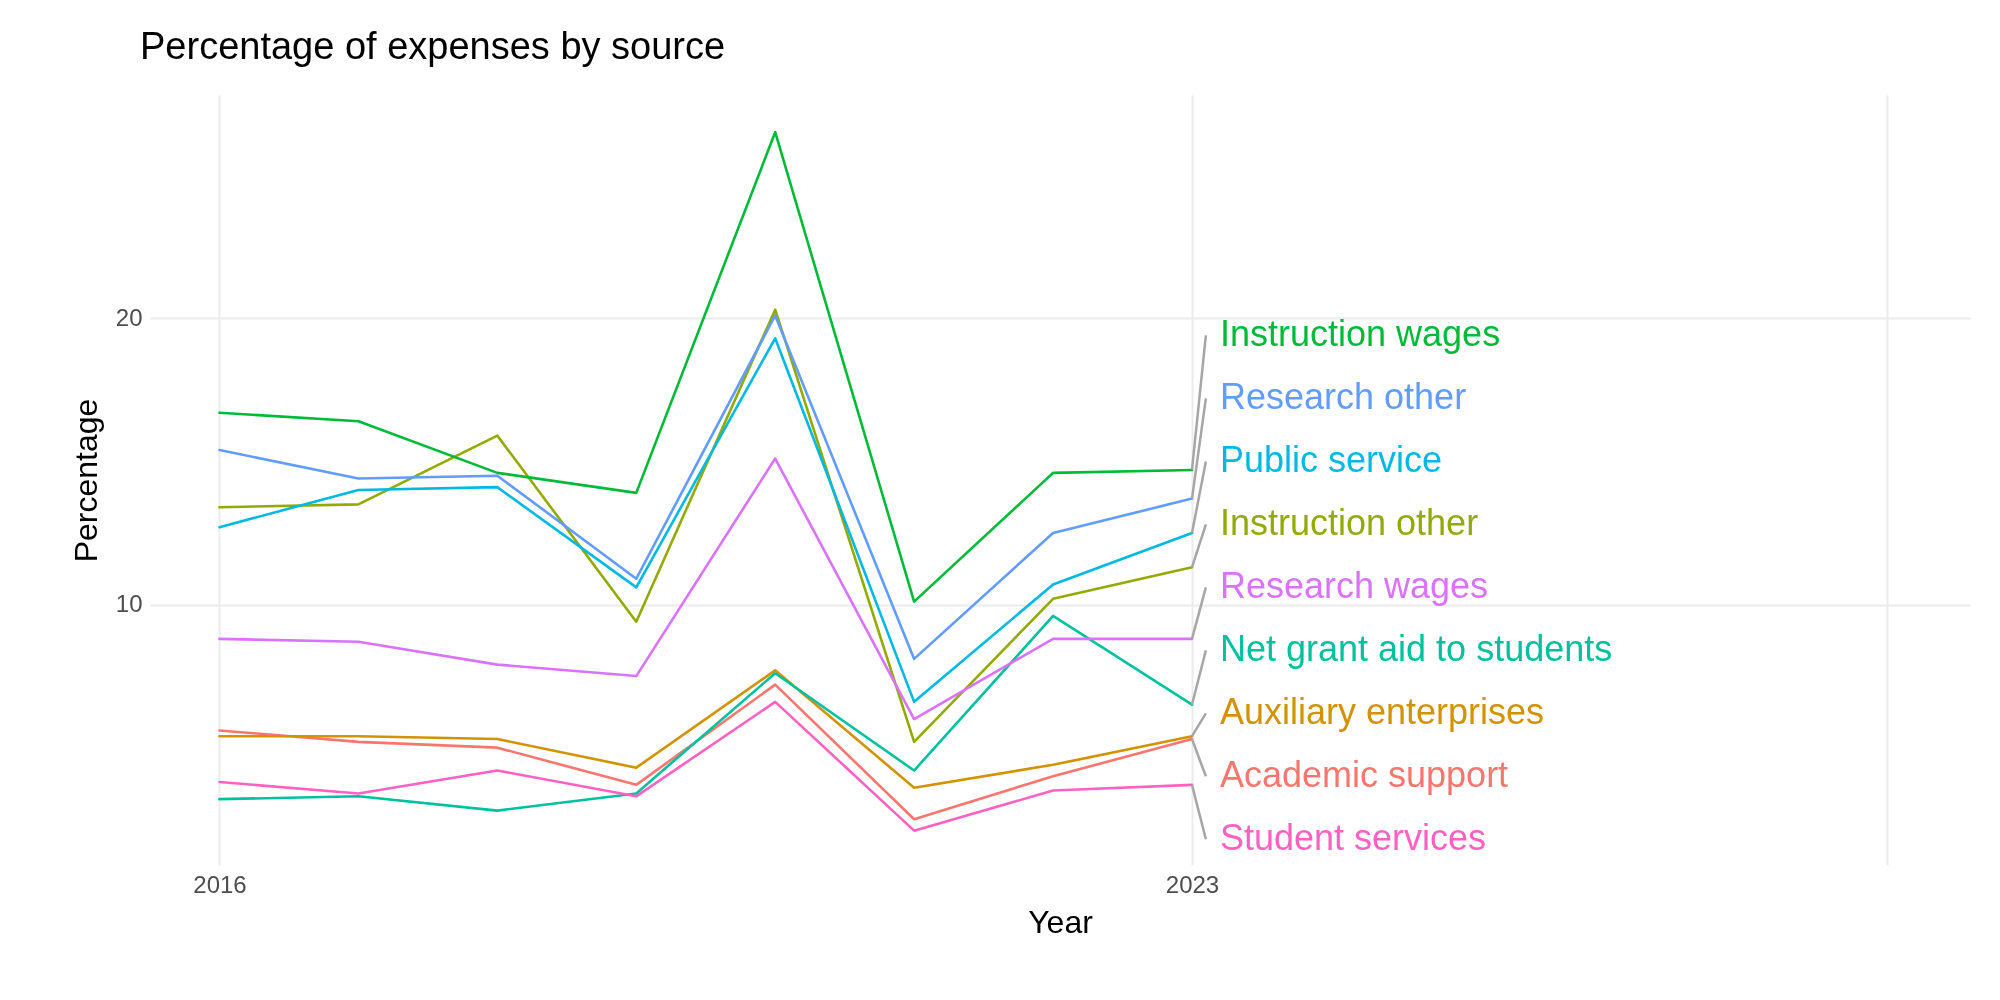 The height and width of the screenshot is (1000, 2000). What do you see at coordinates (1364, 775) in the screenshot?
I see `series-label: Academic support` at bounding box center [1364, 775].